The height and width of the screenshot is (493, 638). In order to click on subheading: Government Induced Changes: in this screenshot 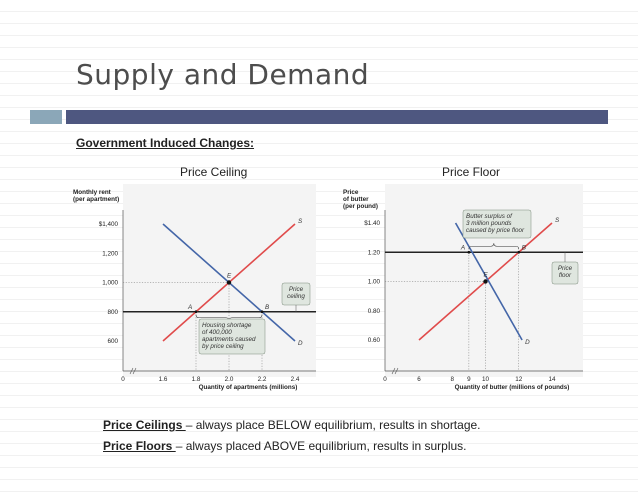, I will do `click(165, 143)`.